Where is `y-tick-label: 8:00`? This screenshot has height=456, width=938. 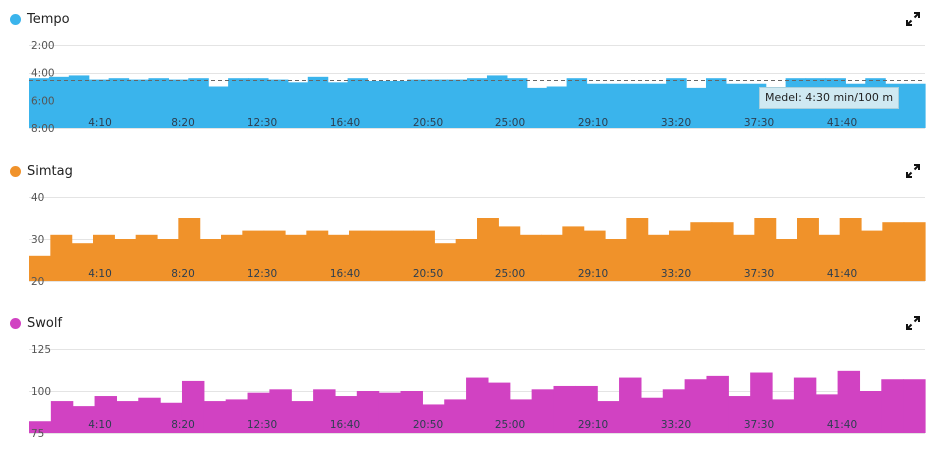
y-tick-label: 8:00 is located at coordinates (43, 129).